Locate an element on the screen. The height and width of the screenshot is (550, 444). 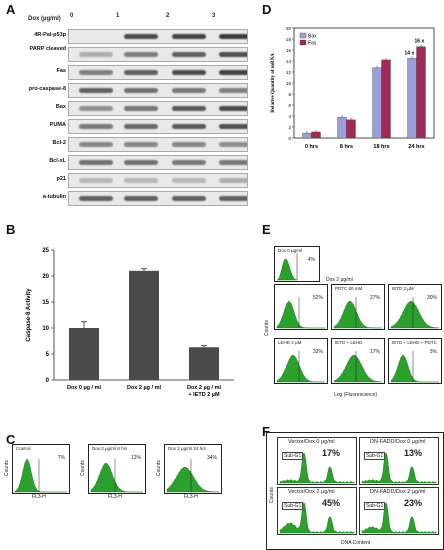
blot-row: 4R-Pal-p53p is located at coordinates (128, 36).